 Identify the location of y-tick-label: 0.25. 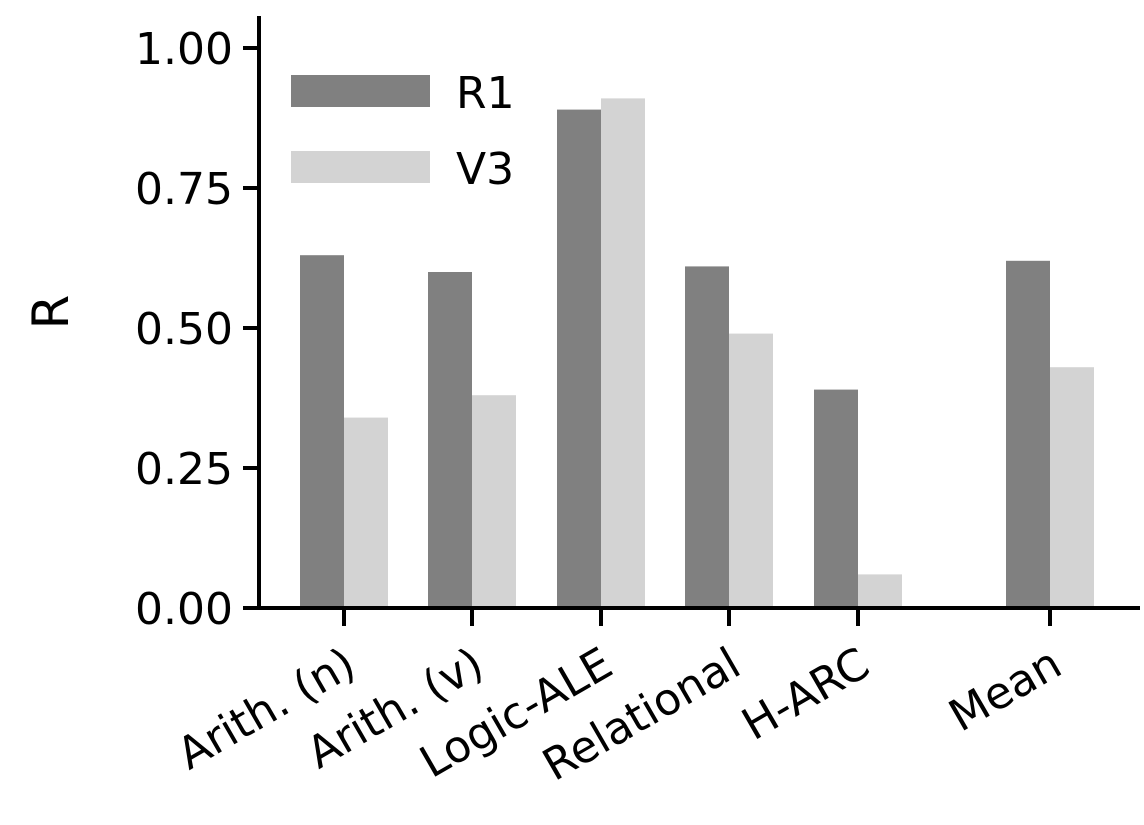
(184, 469).